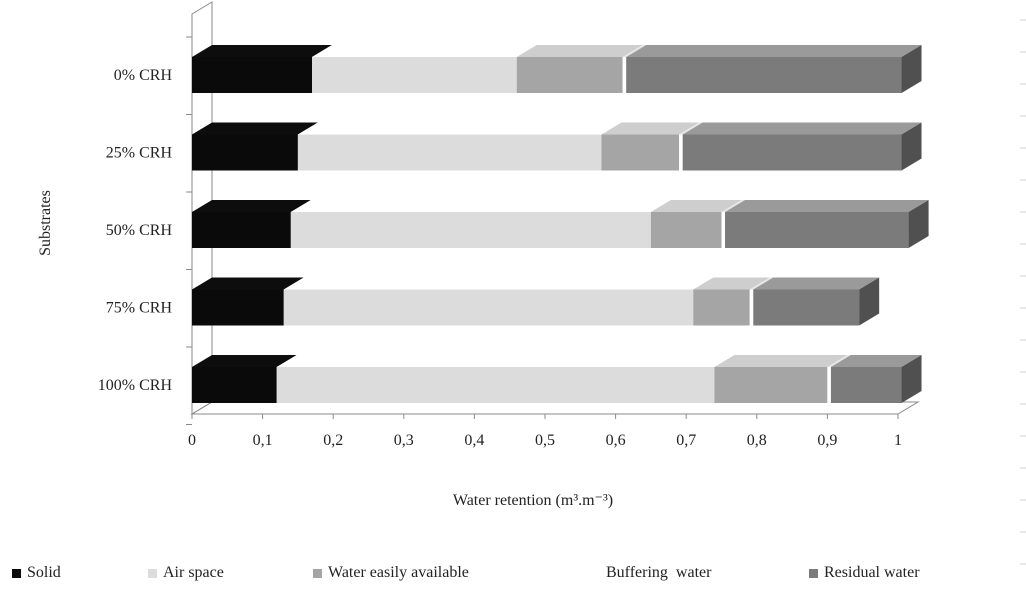  What do you see at coordinates (398, 572) in the screenshot?
I see `legend-label-water-easily-available: Water easily available` at bounding box center [398, 572].